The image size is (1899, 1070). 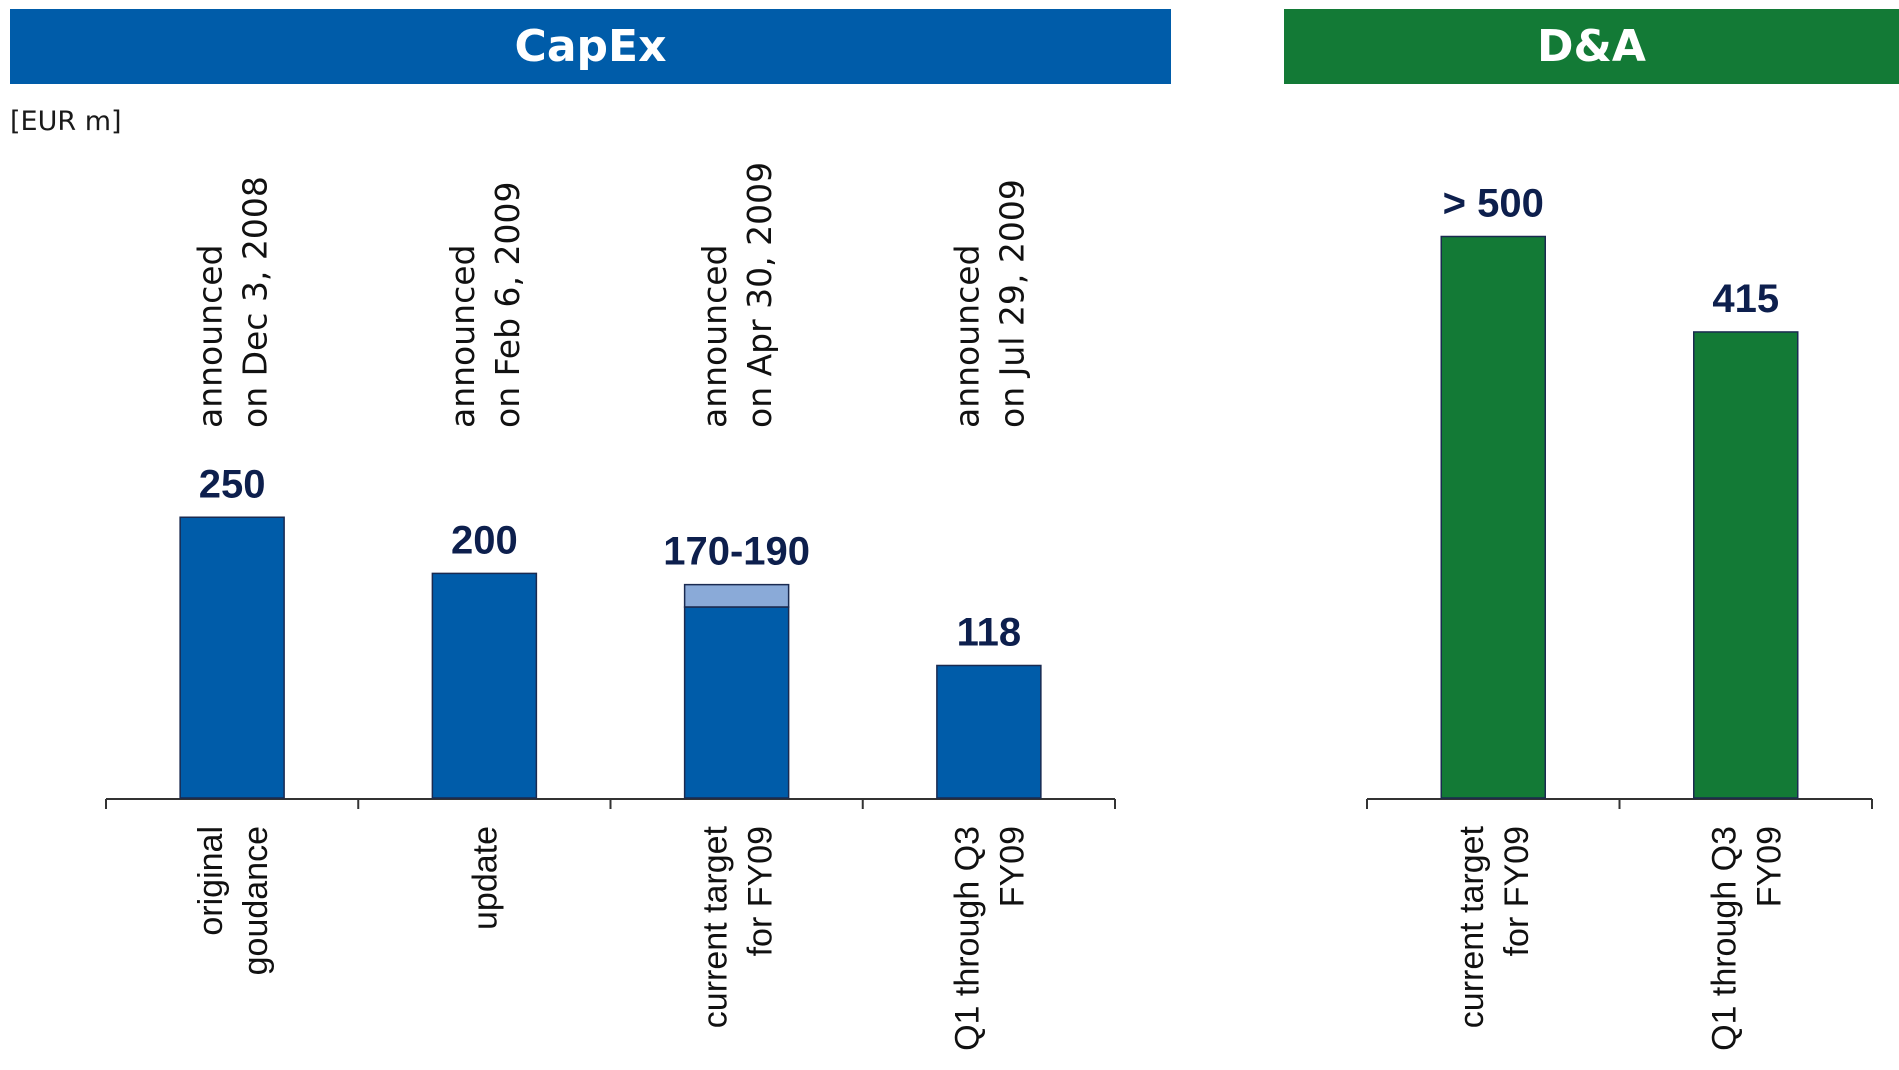 I want to click on capex-category-label: Q1 through Q3 FY09, so click(x=990, y=938).